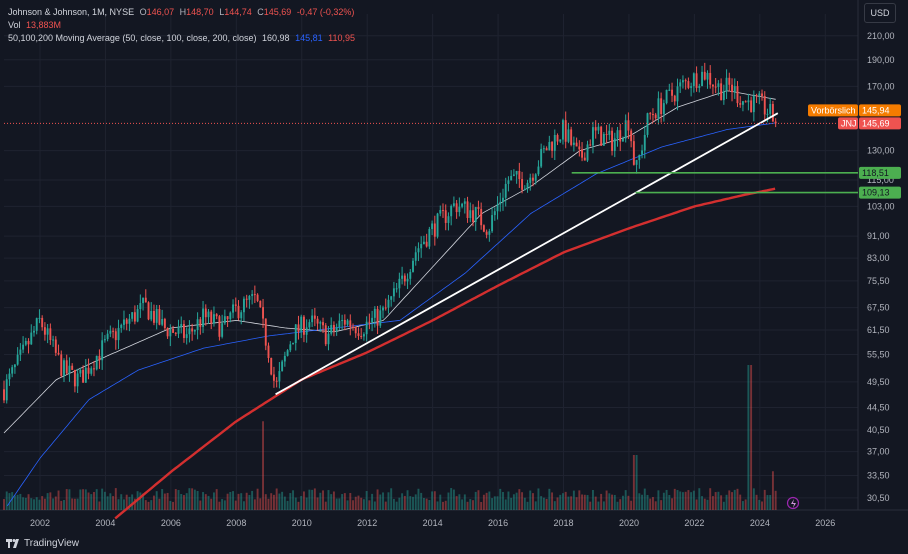 The image size is (908, 554). I want to click on volume-value: 13,883M, so click(44, 25).